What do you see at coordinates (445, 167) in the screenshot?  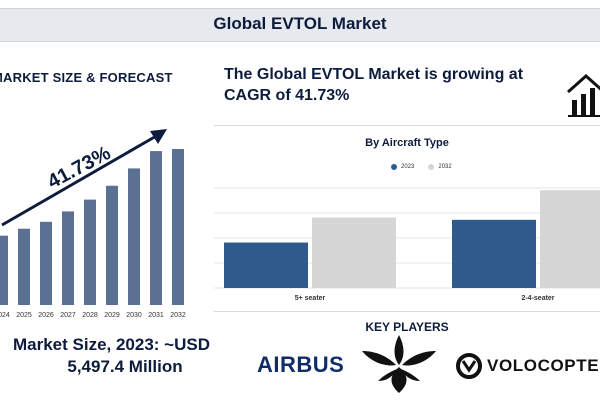 I see `legend-label: 2032` at bounding box center [445, 167].